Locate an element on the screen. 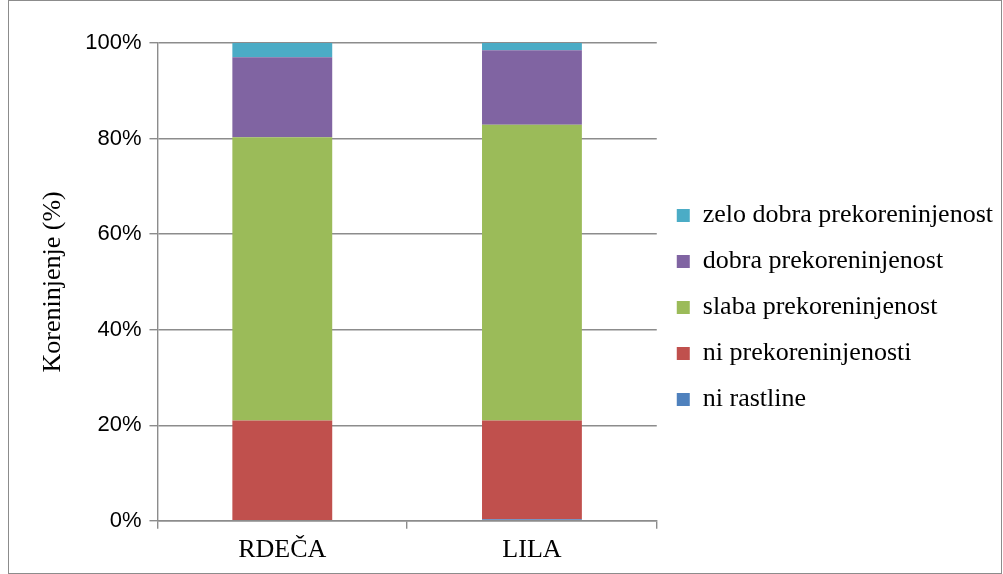  legend-label: ni rastline is located at coordinates (754, 398).